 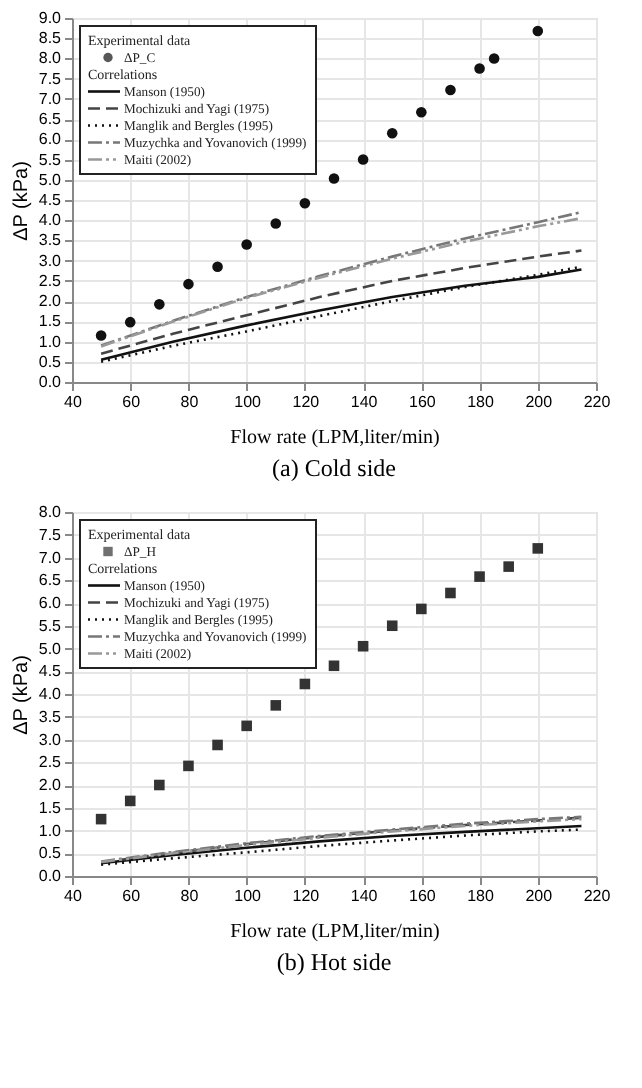 I want to click on y-tick-label: 8.5, so click(x=50, y=38).